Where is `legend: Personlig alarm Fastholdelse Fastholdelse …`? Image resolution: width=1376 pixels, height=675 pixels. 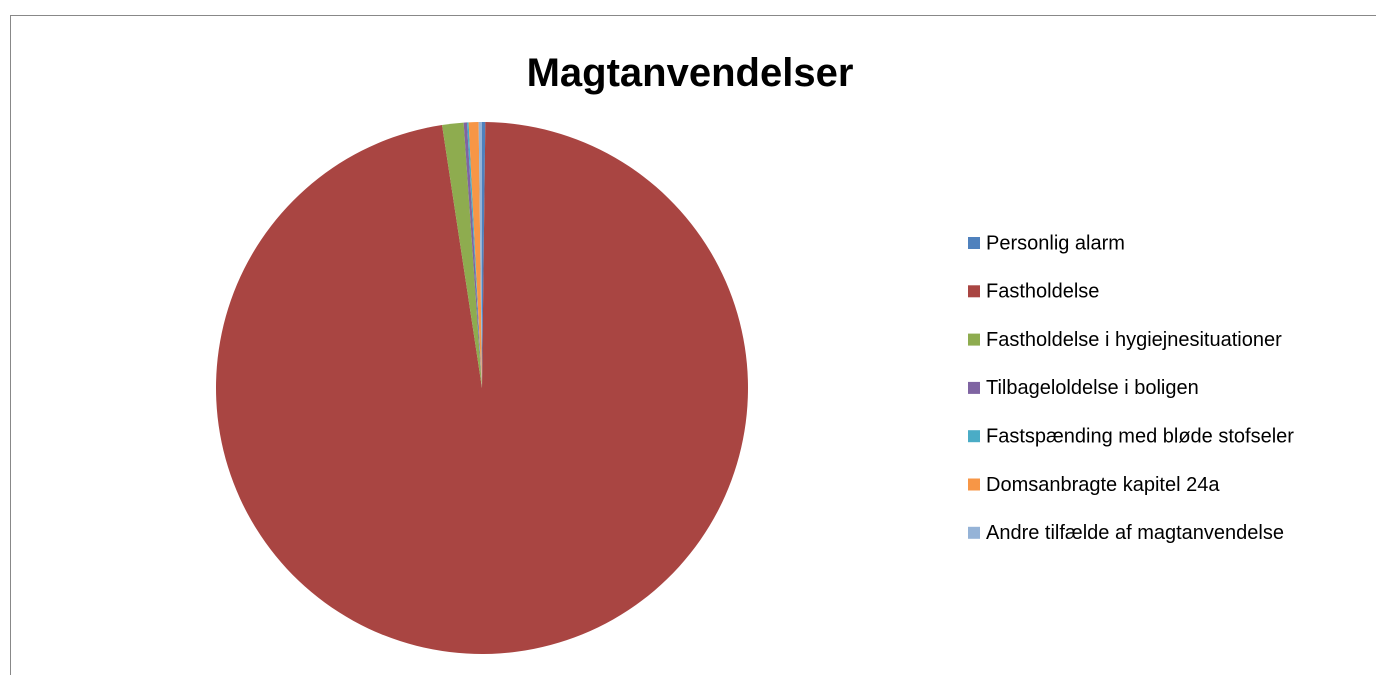 legend: Personlig alarm Fastholdelse Fastholdelse … is located at coordinates (1131, 388).